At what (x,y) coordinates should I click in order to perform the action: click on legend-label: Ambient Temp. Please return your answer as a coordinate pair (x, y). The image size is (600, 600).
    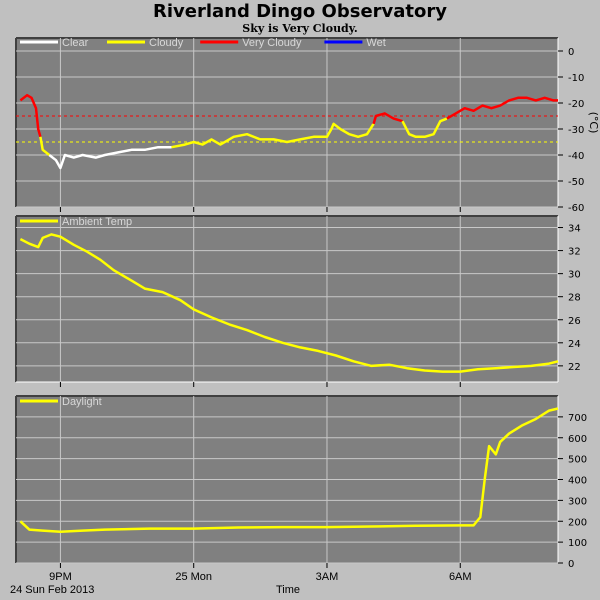
    Looking at the image, I should click on (97, 222).